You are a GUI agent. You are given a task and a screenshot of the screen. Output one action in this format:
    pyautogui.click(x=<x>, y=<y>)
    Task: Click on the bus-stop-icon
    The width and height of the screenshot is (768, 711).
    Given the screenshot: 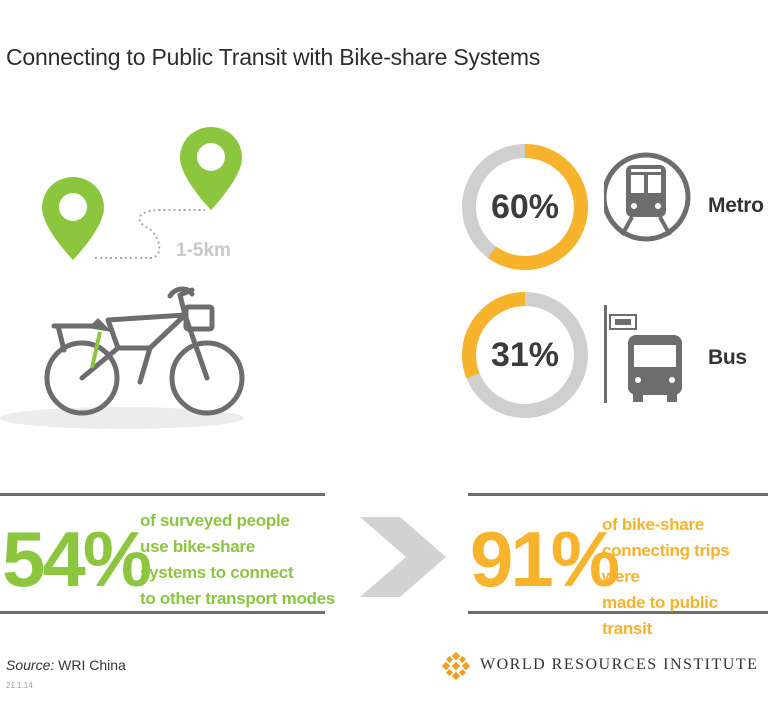 What is the action you would take?
    pyautogui.click(x=643, y=354)
    